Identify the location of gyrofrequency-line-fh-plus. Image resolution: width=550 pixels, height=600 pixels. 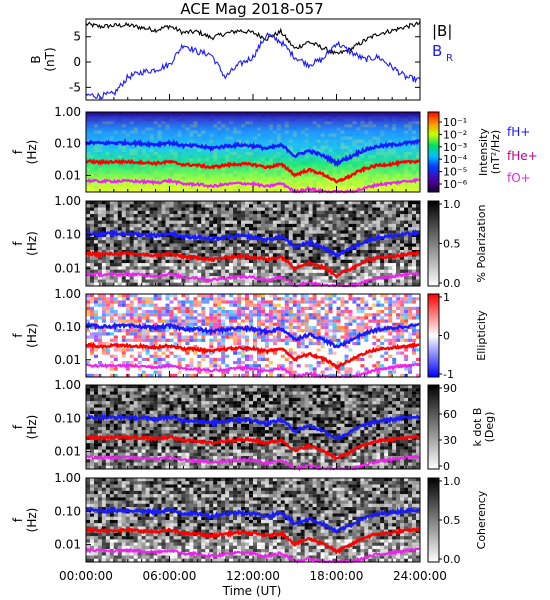
(253, 243).